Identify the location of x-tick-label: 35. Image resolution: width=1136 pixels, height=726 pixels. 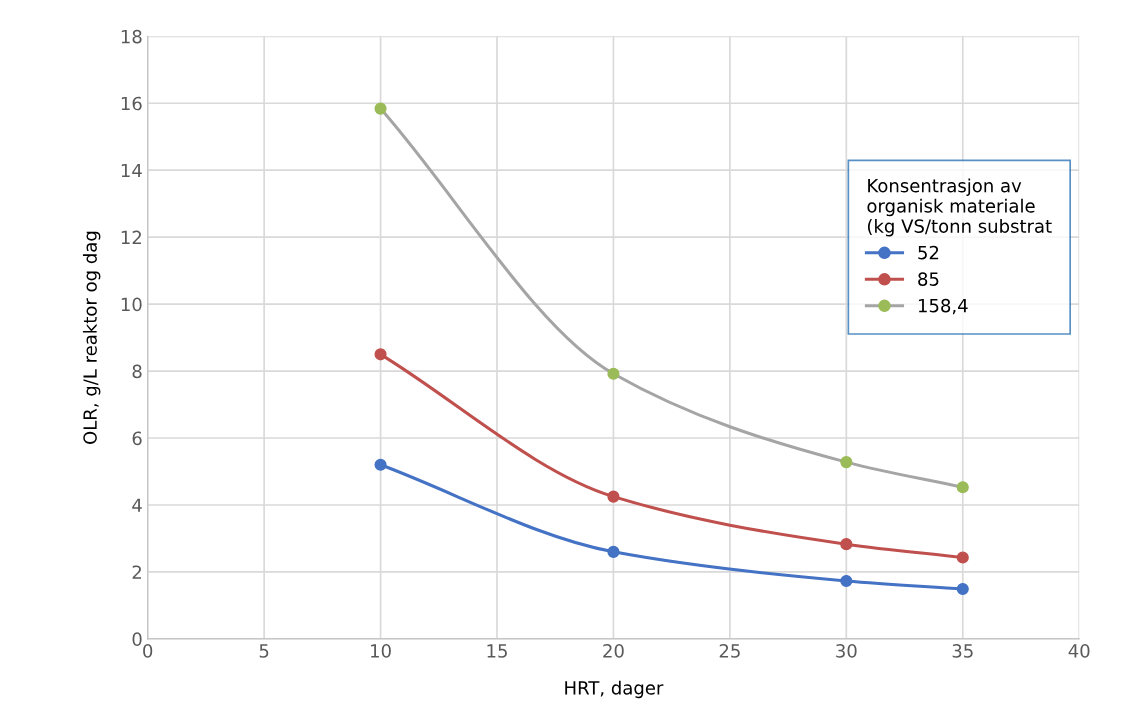
(962, 651).